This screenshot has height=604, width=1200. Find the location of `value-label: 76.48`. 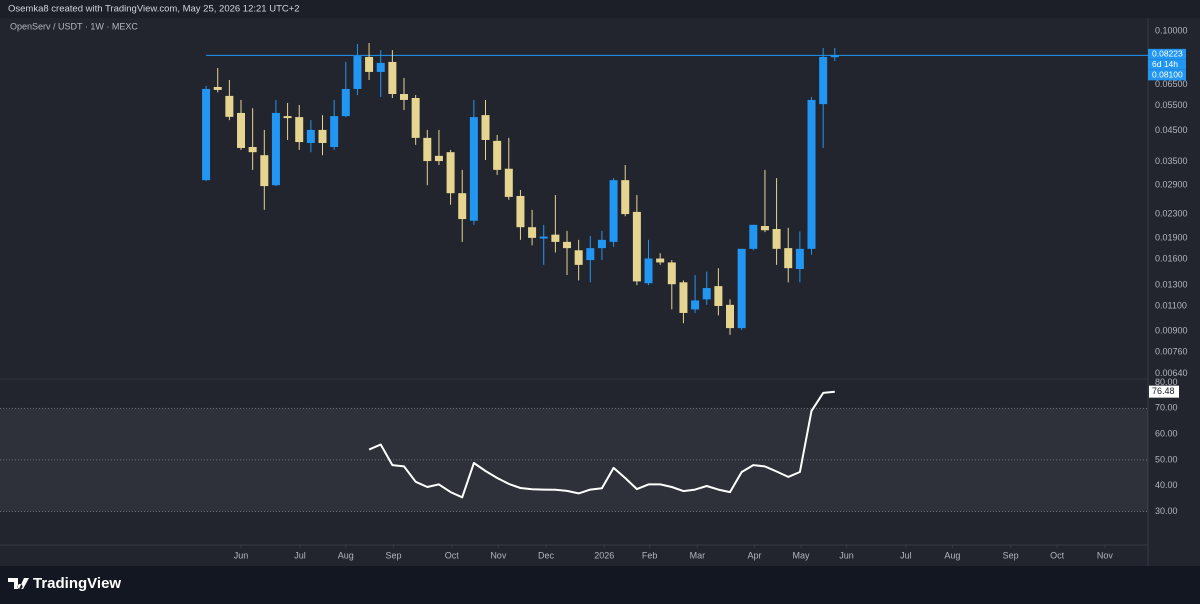

value-label: 76.48 is located at coordinates (1163, 391).